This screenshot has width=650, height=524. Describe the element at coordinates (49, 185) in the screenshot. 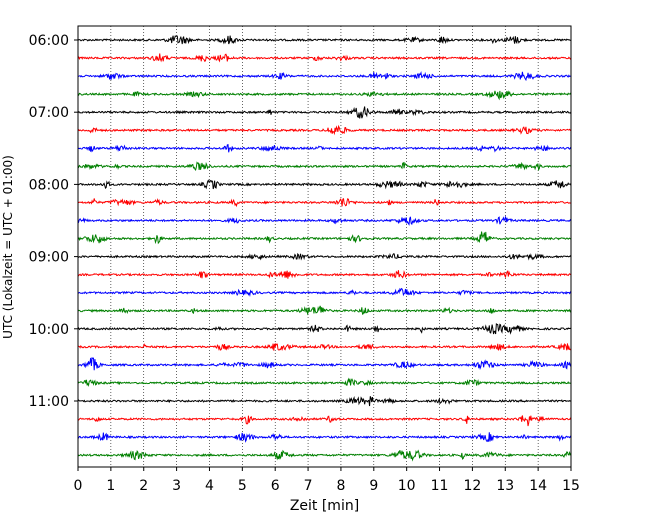

I see `y-tick-label-2: 08:00` at that location.